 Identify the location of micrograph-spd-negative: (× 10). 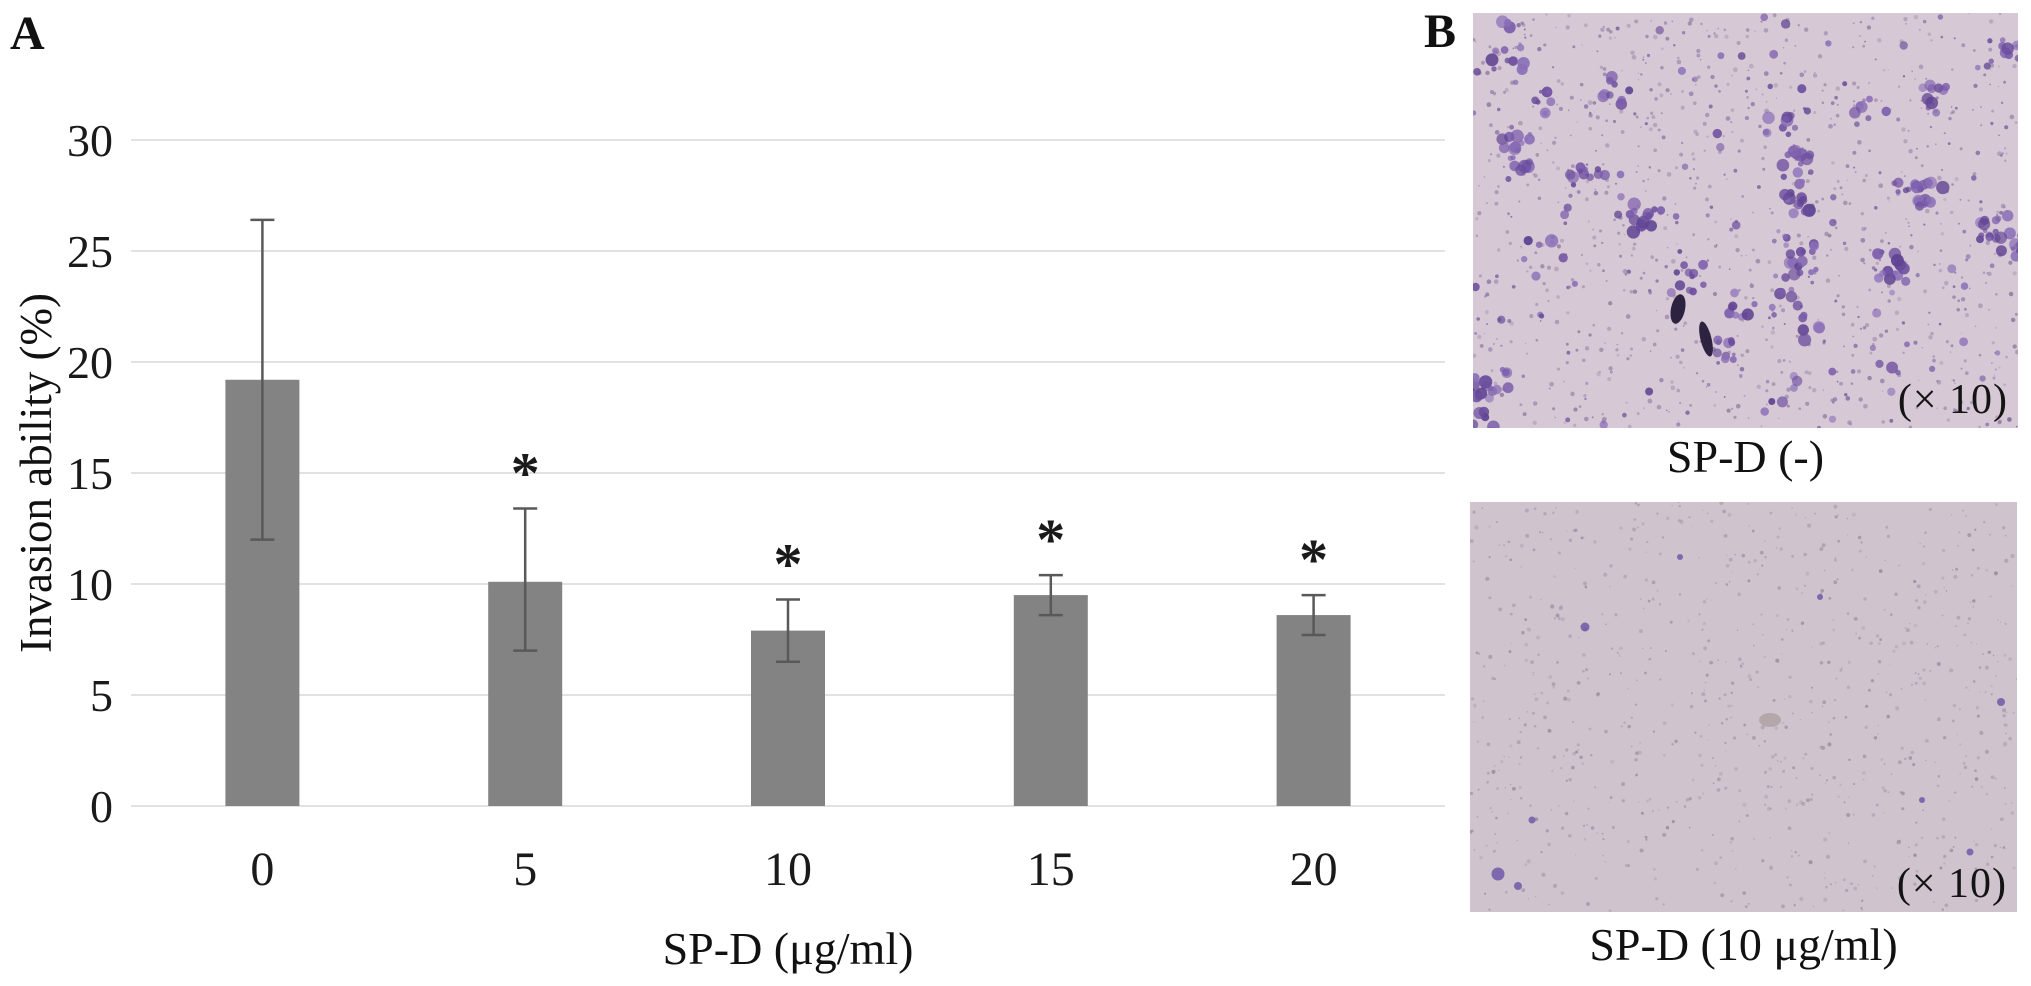
(1745, 220).